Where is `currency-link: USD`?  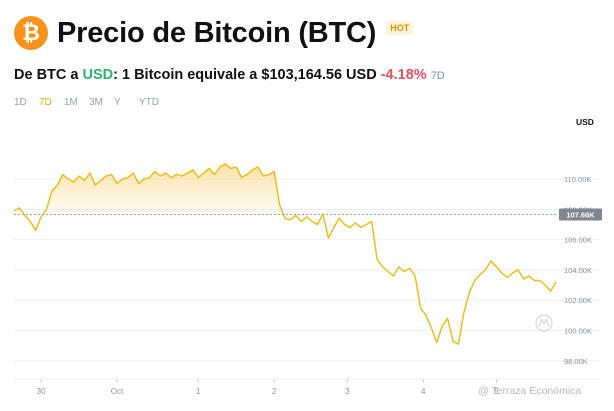
currency-link: USD is located at coordinates (98, 75).